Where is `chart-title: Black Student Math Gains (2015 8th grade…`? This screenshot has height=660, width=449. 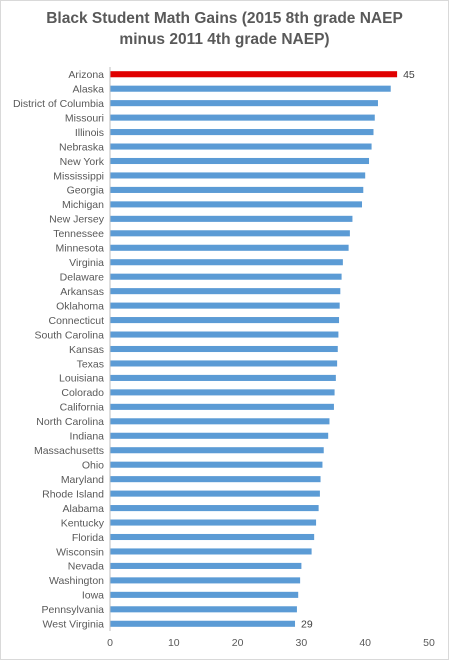
chart-title: Black Student Math Gains (2015 8th grade… is located at coordinates (224, 29).